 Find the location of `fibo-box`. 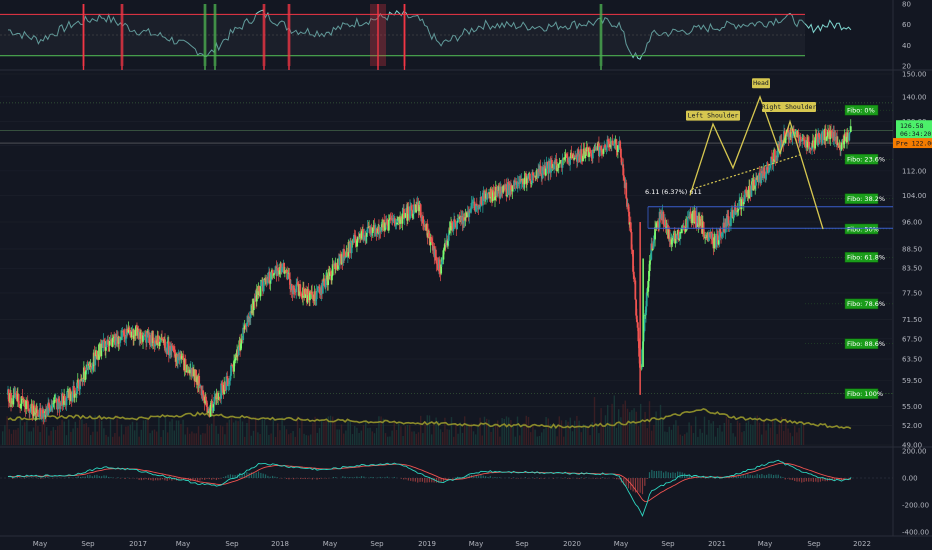

fibo-box is located at coordinates (861, 110).